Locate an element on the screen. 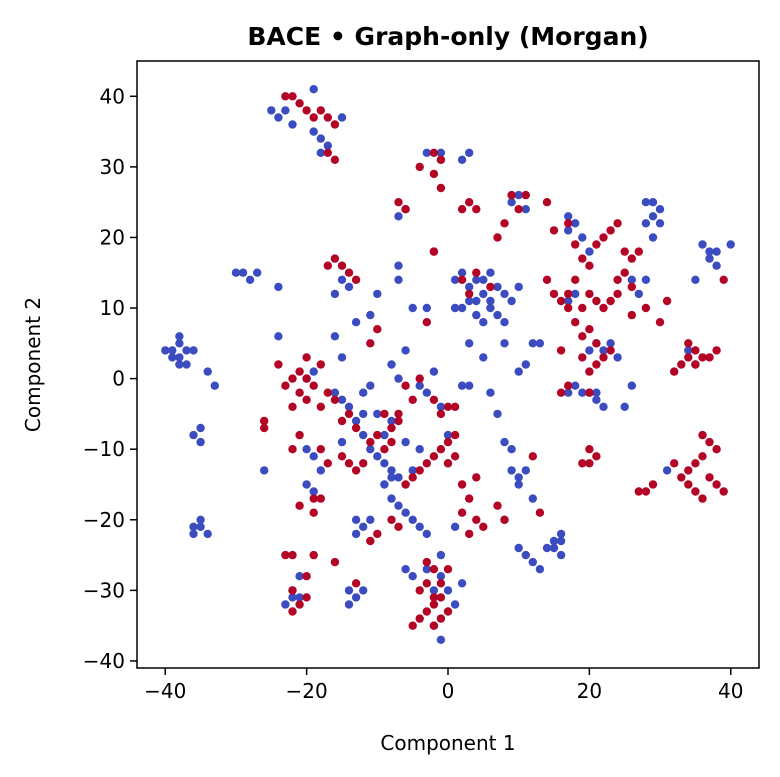 The height and width of the screenshot is (777, 780). y-tick-label: −30 is located at coordinates (104, 590).